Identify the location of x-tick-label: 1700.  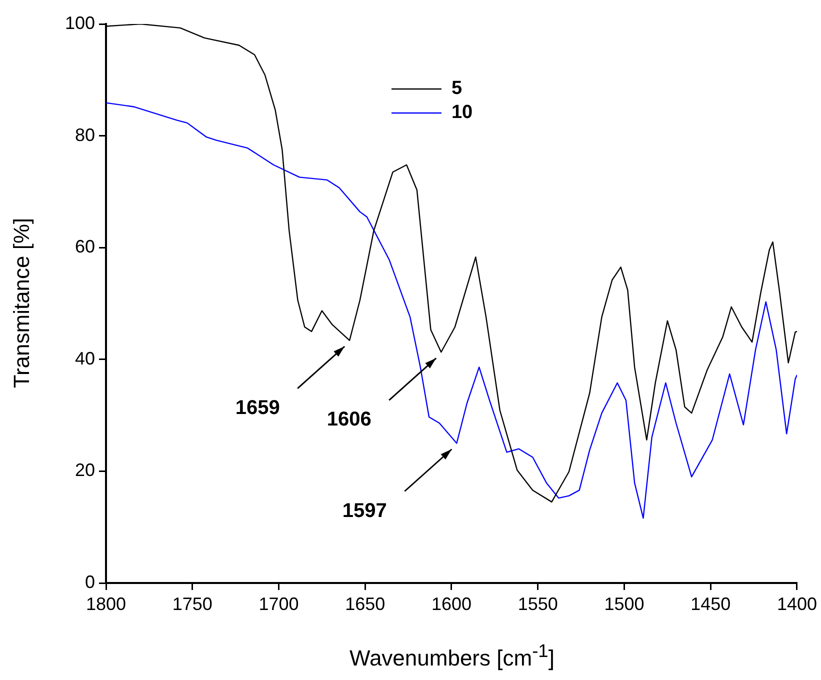
(278, 604).